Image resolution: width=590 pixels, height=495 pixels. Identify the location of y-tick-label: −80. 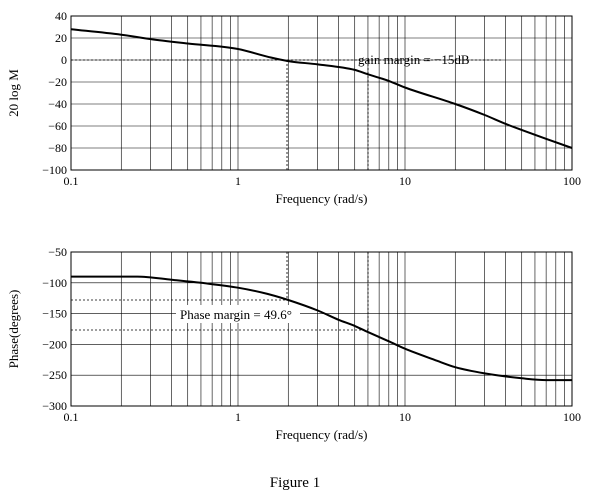
(57, 148).